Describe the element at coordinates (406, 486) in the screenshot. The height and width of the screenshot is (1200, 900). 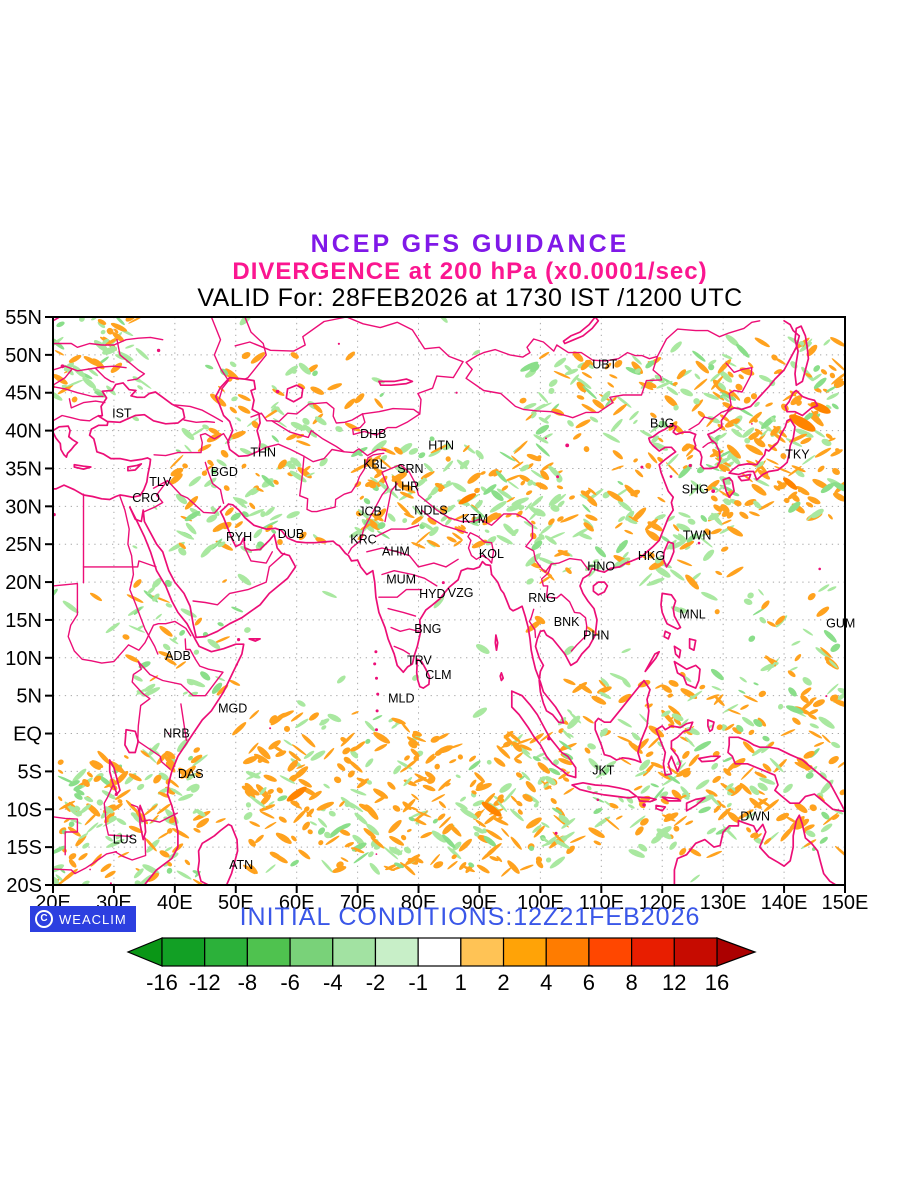
I see `station-label: LHR` at that location.